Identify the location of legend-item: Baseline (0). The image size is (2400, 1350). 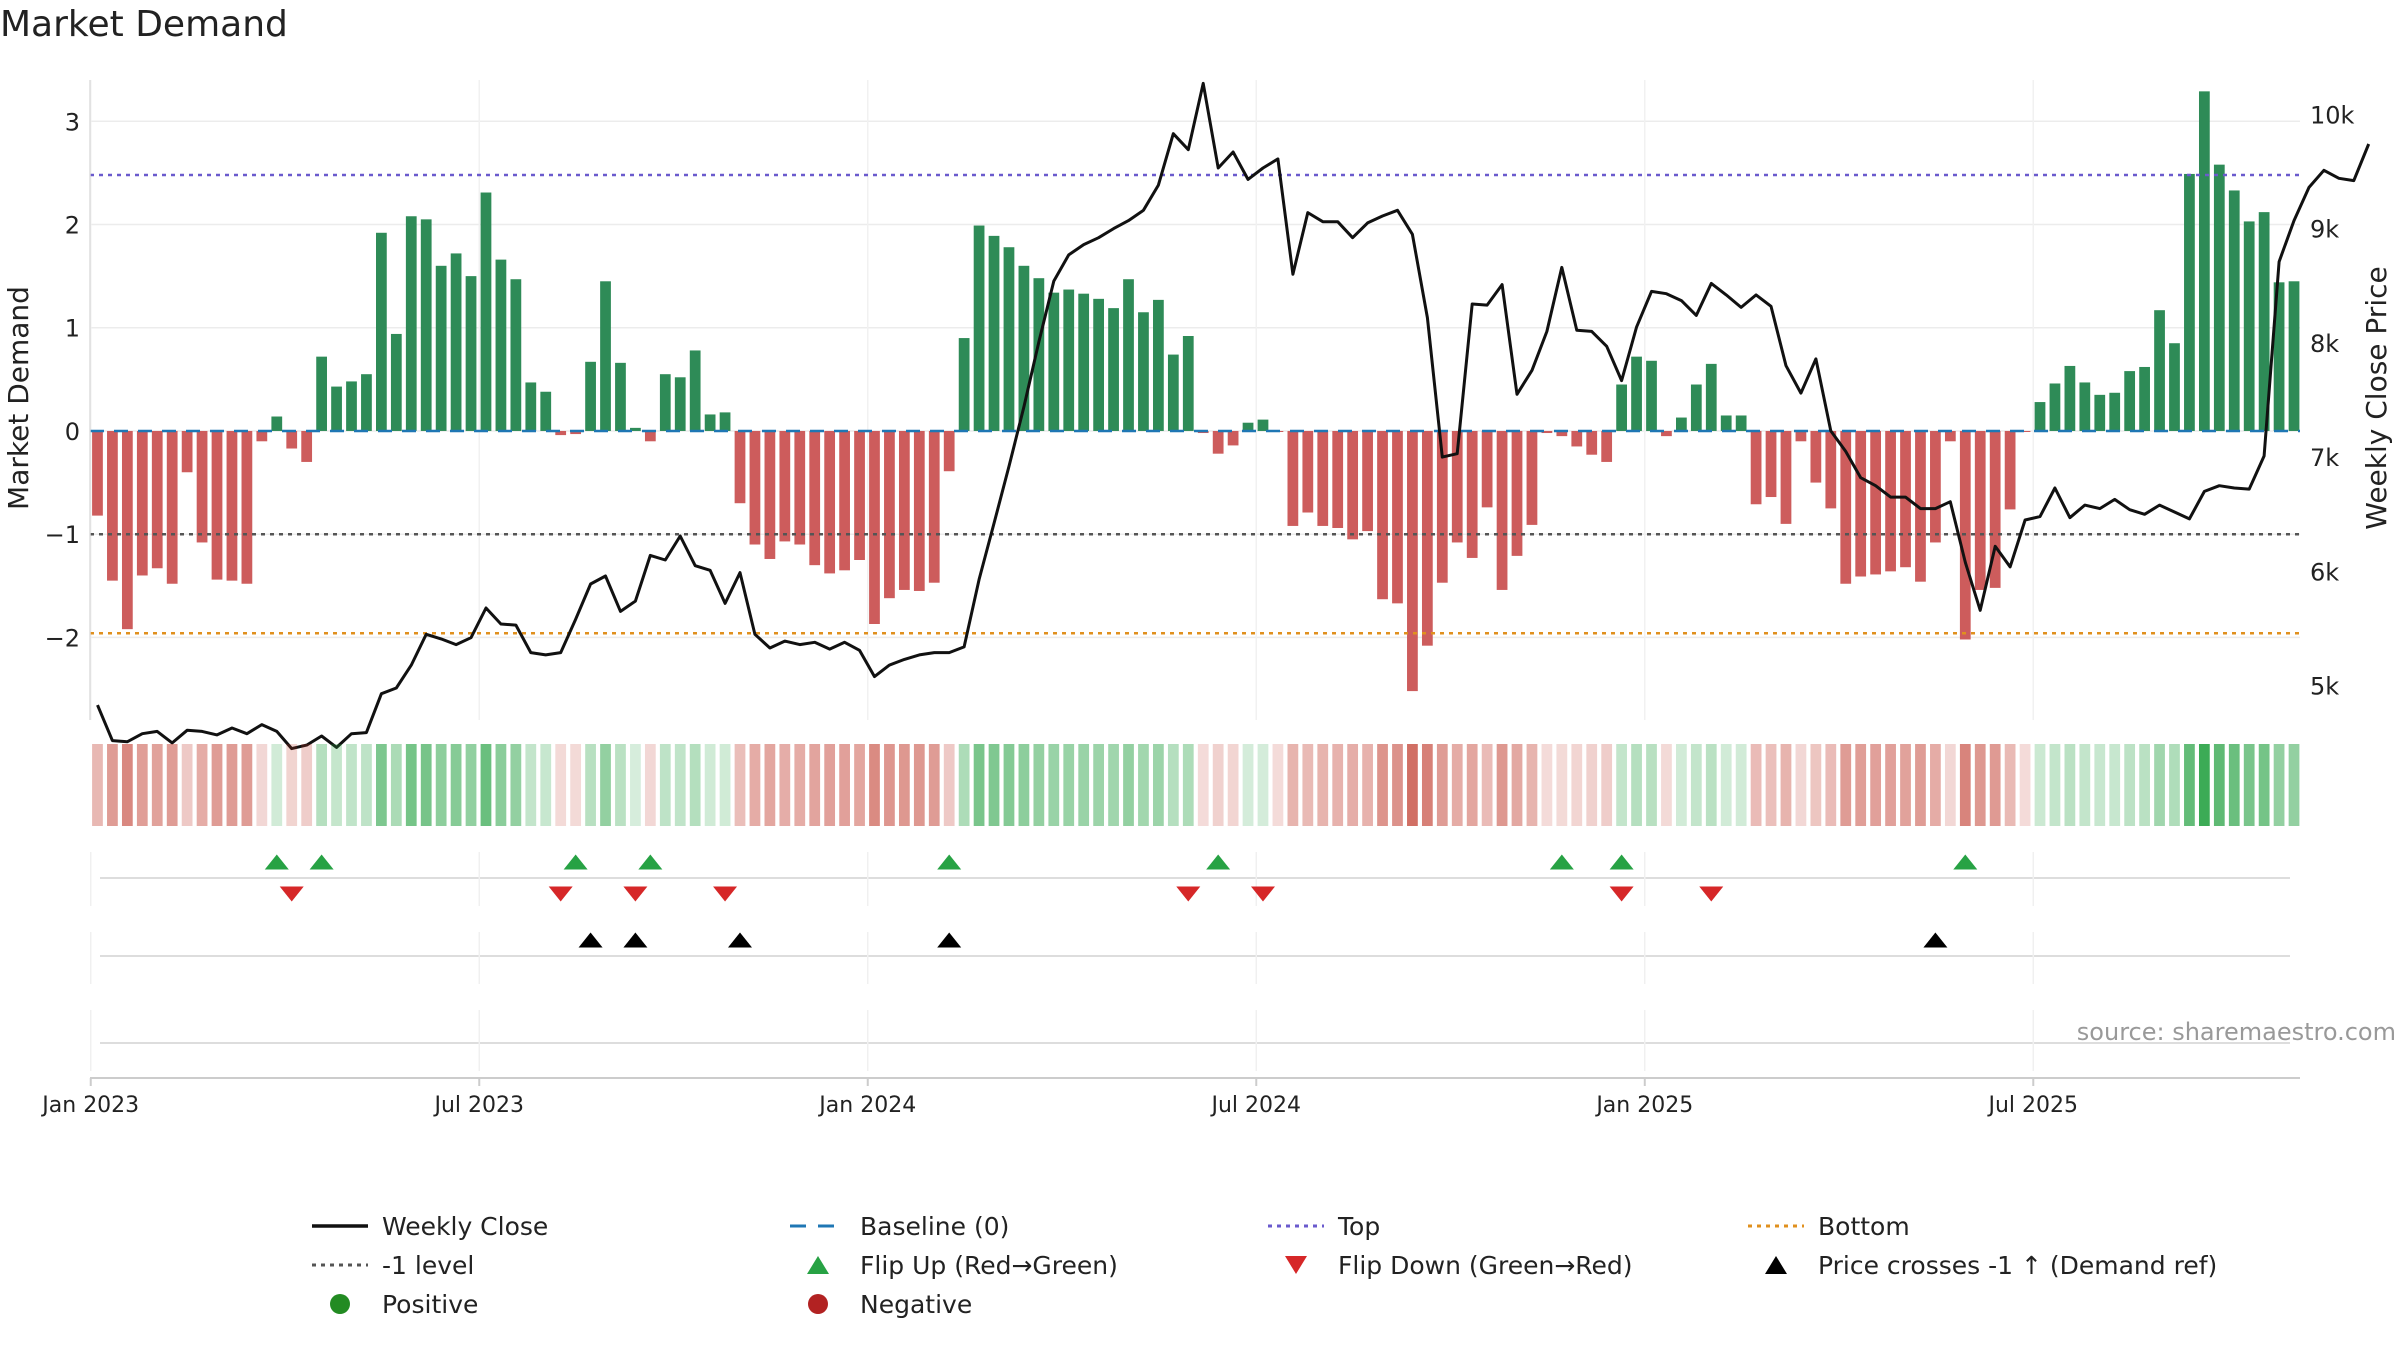
(899, 1226).